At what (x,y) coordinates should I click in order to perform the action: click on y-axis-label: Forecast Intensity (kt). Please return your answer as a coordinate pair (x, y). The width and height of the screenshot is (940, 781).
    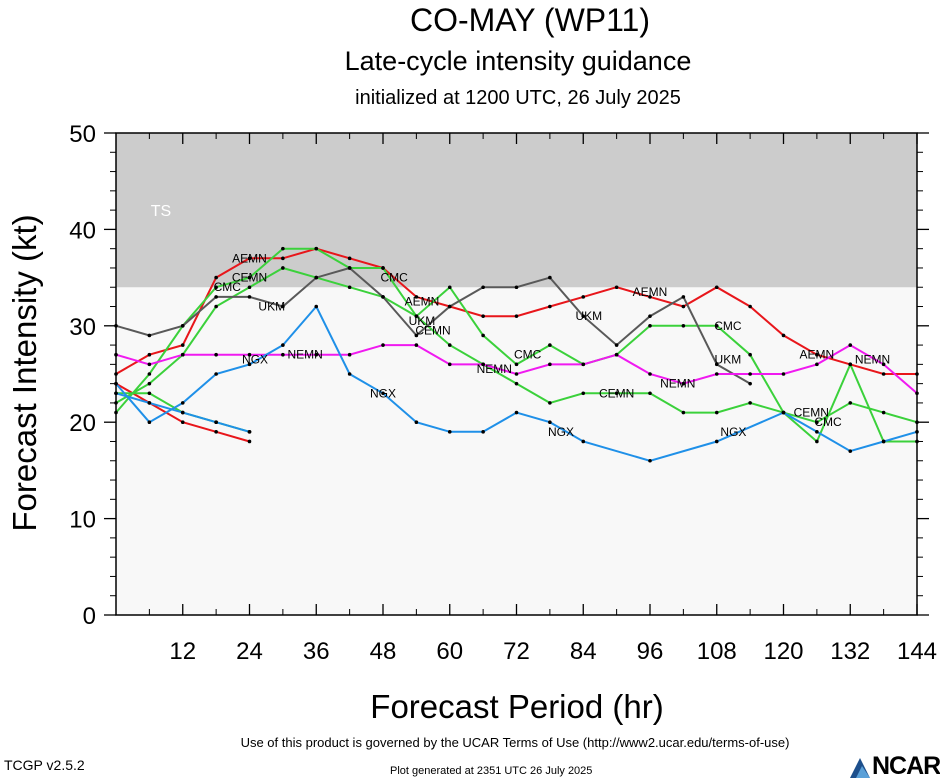
    Looking at the image, I should click on (24, 372).